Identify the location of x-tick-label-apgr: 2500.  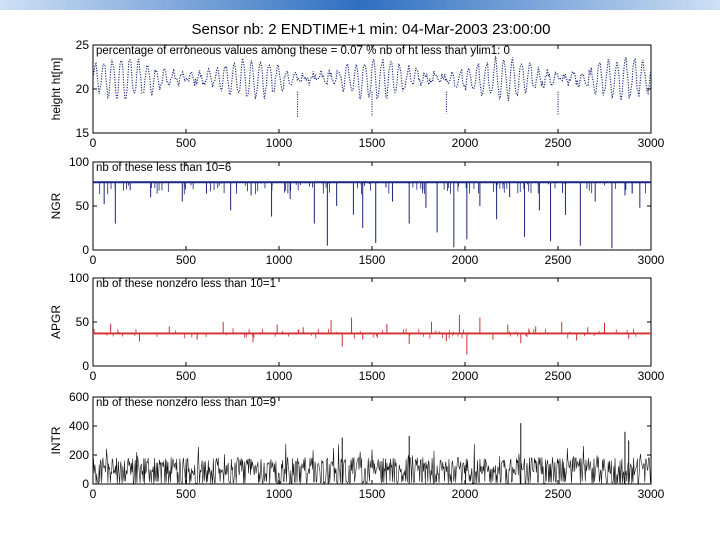
(558, 376).